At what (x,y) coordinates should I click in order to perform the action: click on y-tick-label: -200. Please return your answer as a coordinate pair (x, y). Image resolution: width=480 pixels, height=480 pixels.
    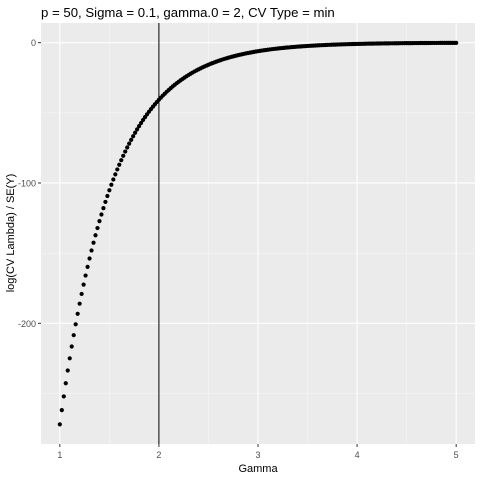
    Looking at the image, I should click on (27, 324).